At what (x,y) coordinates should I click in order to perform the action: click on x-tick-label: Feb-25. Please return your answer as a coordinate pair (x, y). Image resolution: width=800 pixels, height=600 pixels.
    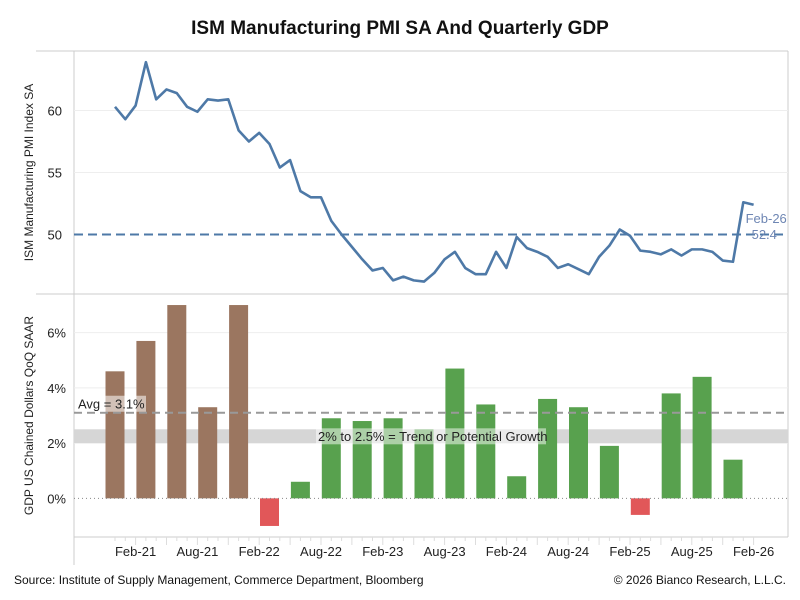
    Looking at the image, I should click on (629, 551).